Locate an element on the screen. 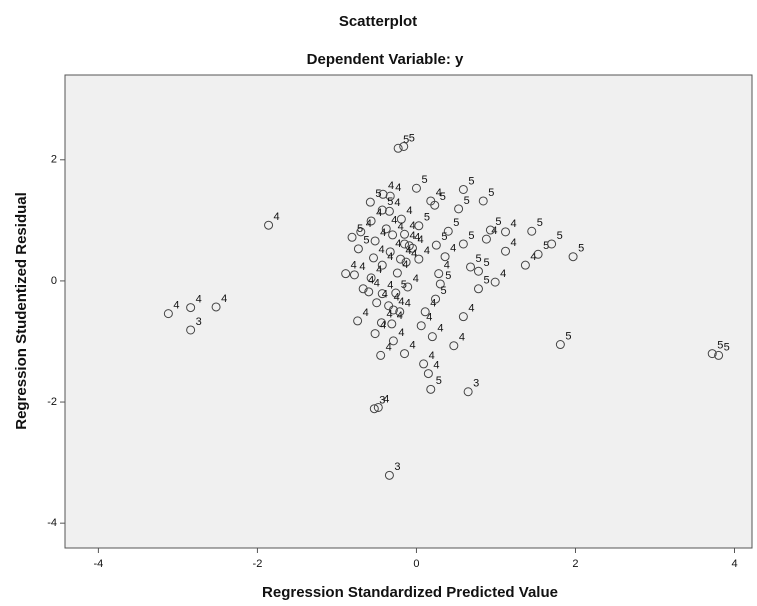  x-tick-label: -2 is located at coordinates (258, 564).